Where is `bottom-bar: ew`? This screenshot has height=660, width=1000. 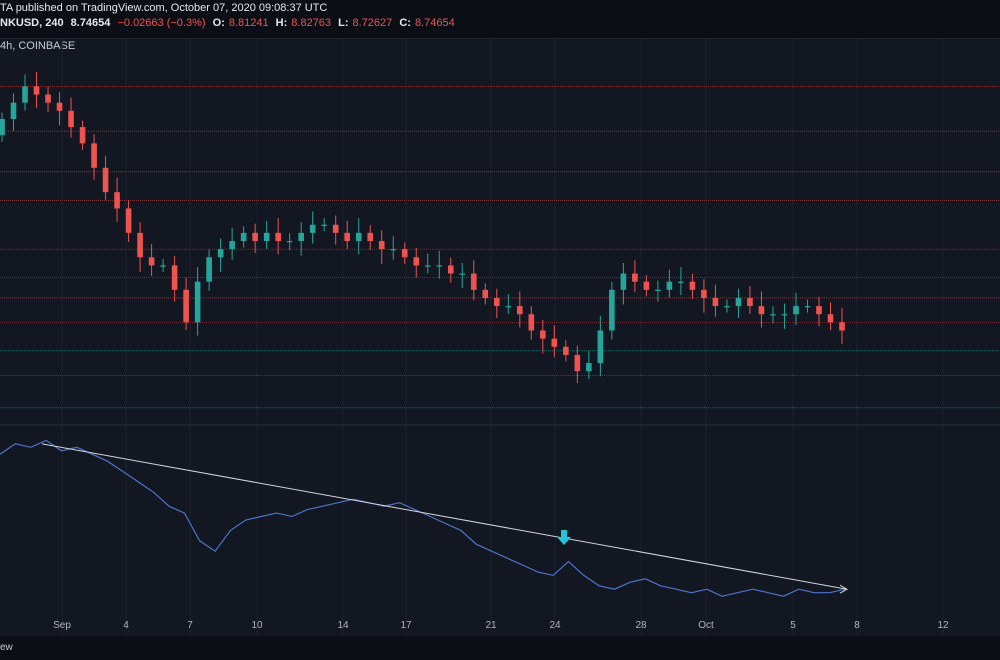
bottom-bar: ew is located at coordinates (500, 648).